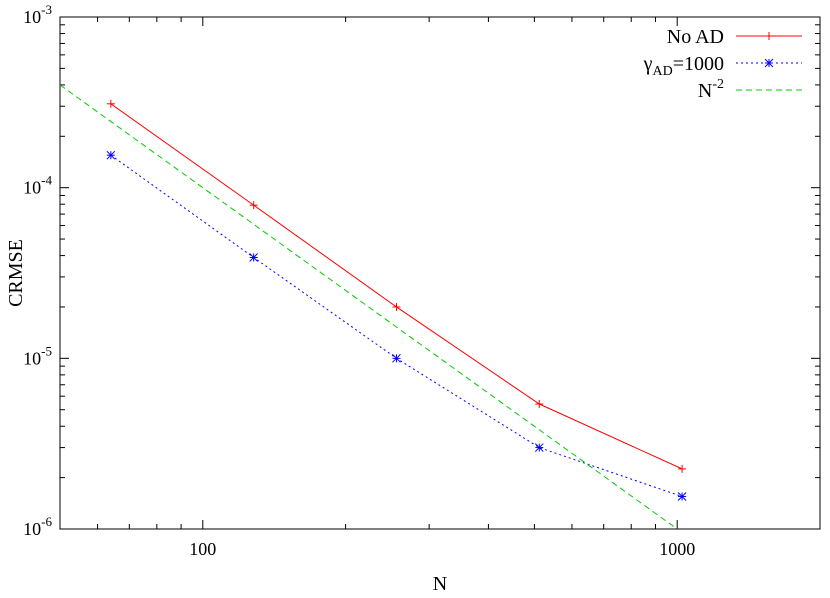 This screenshot has width=830, height=598. What do you see at coordinates (16, 273) in the screenshot?
I see `y-axis-title: CRMSE` at bounding box center [16, 273].